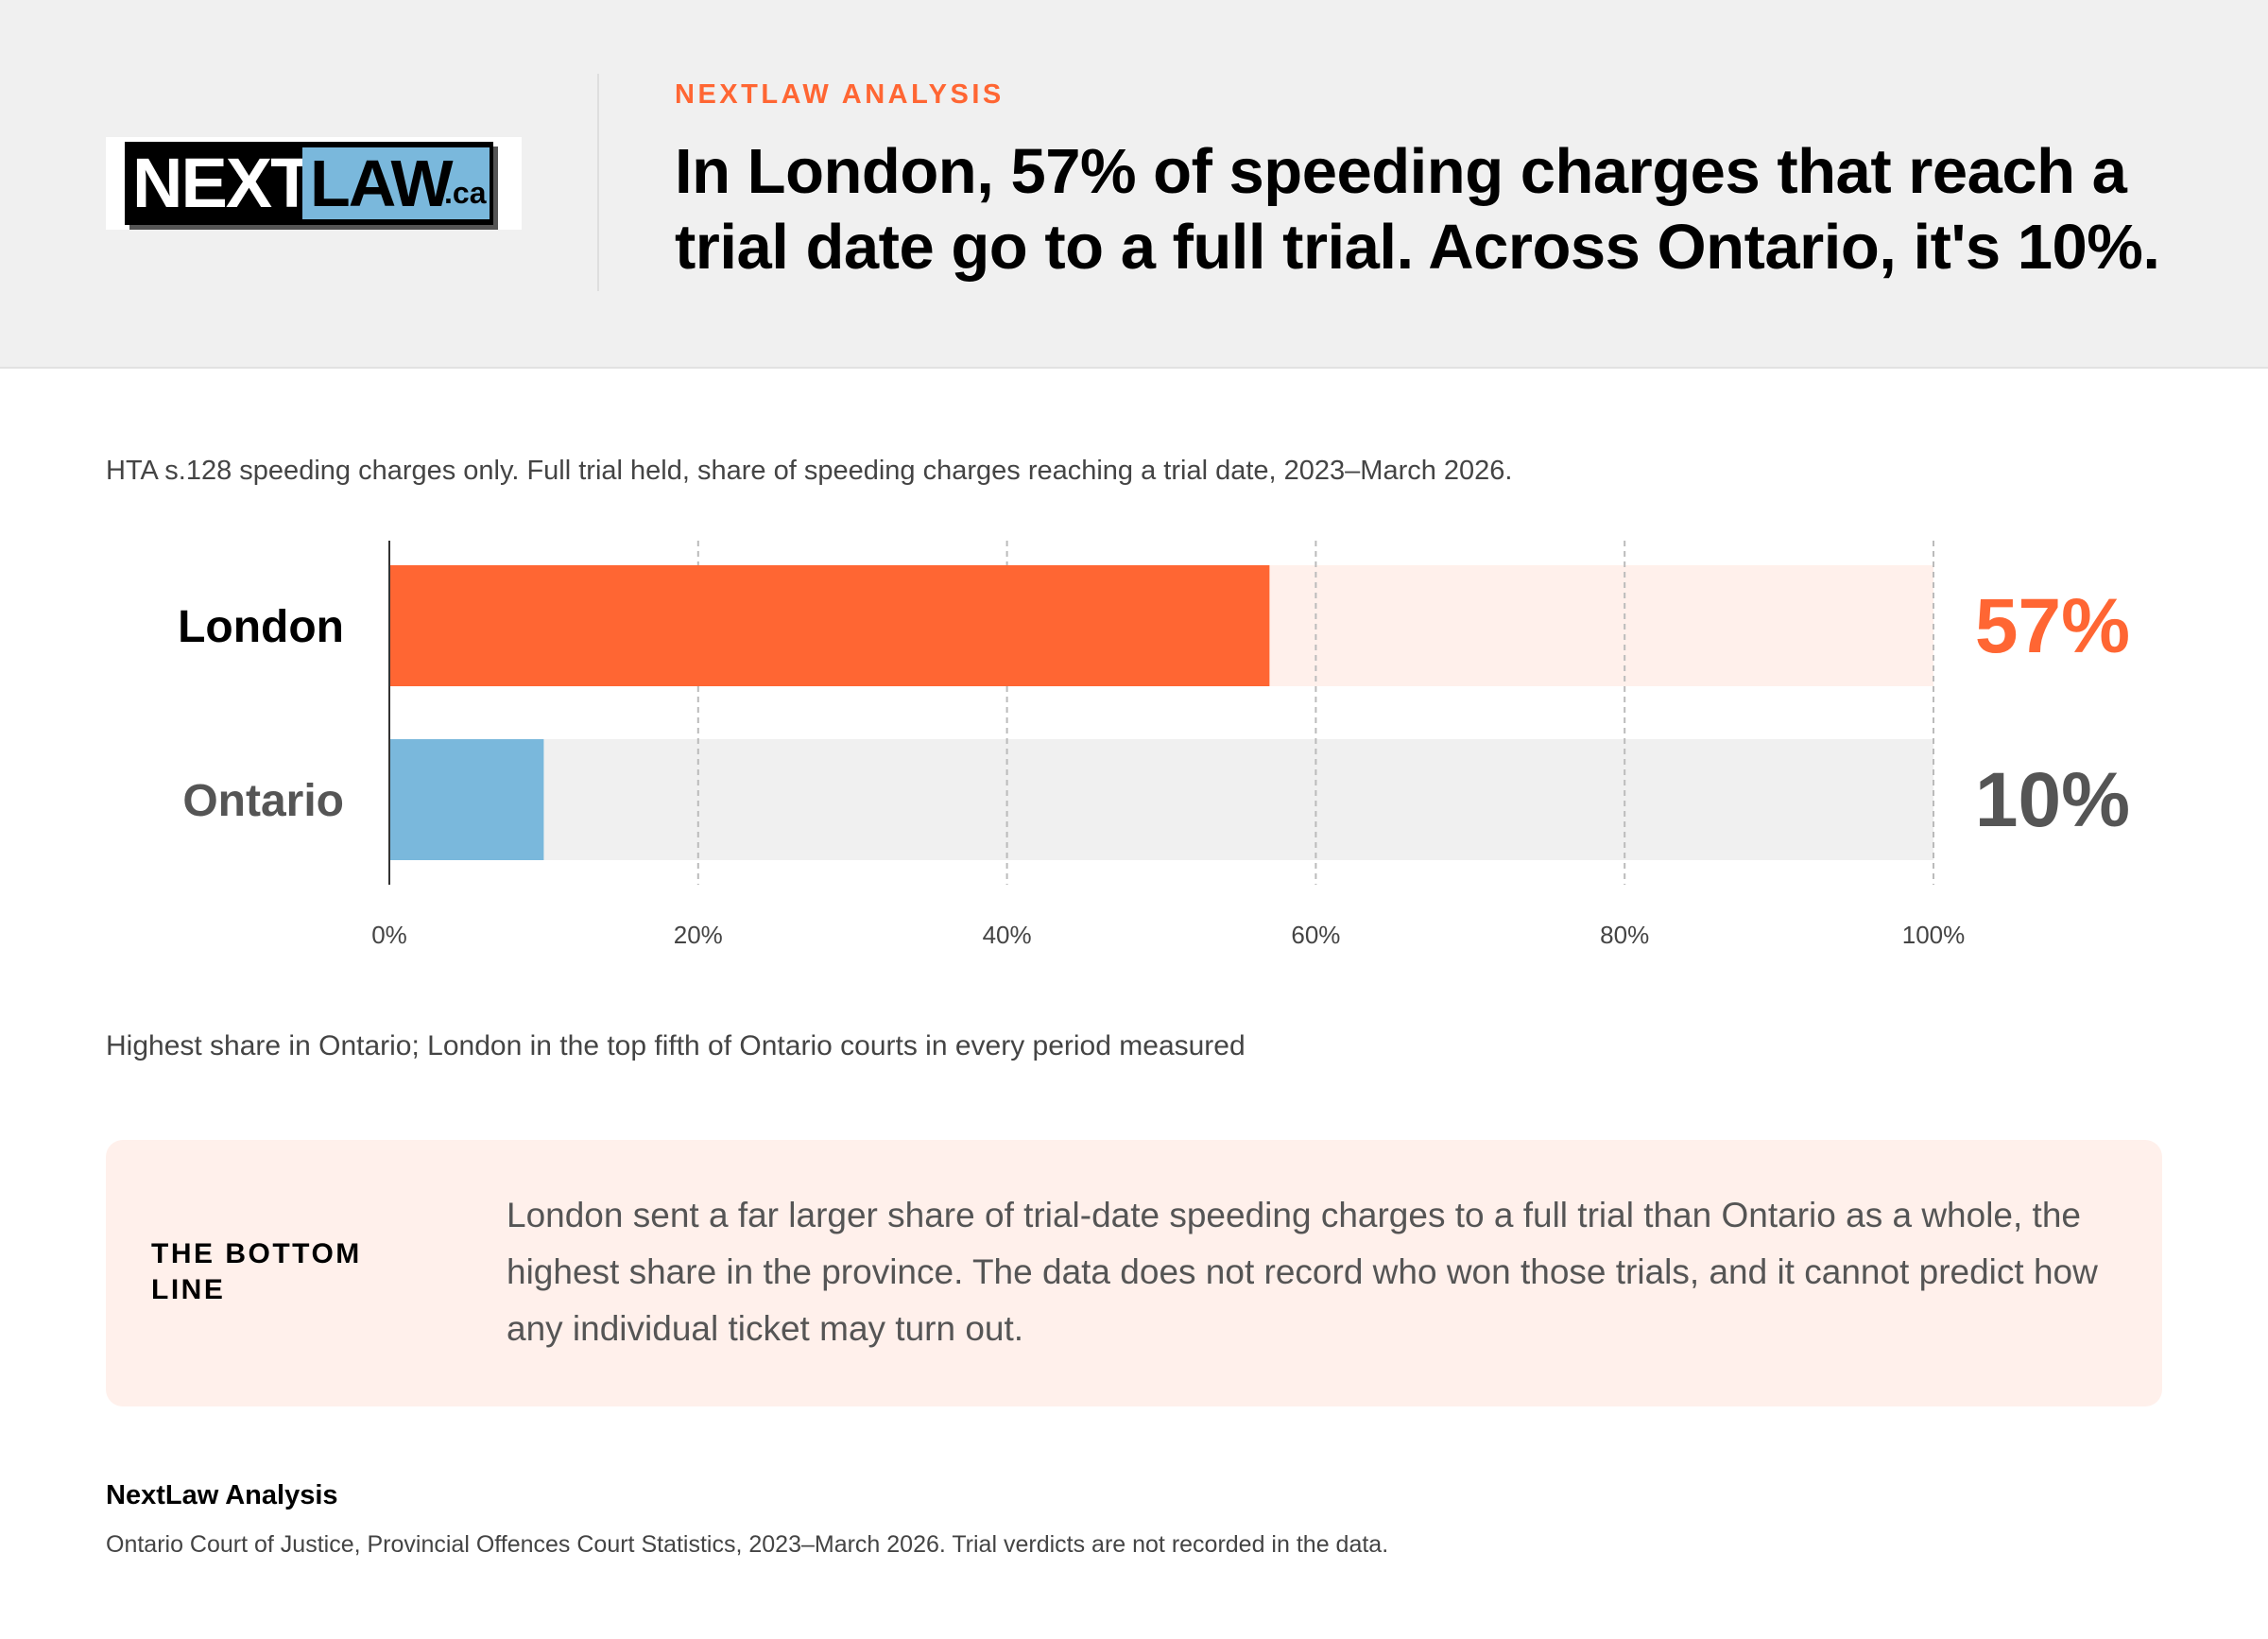 Image resolution: width=2268 pixels, height=1639 pixels. I want to click on x-tick-label-0: 0%, so click(389, 935).